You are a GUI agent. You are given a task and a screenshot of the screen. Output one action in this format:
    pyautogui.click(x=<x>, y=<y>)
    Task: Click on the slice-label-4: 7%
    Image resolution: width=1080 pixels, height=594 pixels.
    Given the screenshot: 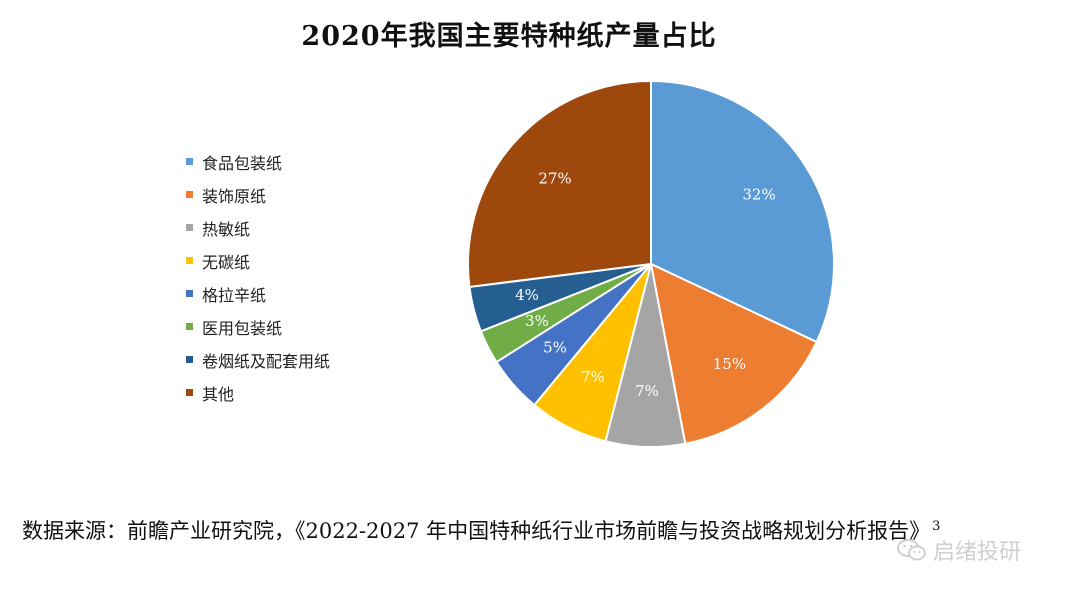 What is the action you would take?
    pyautogui.click(x=593, y=377)
    